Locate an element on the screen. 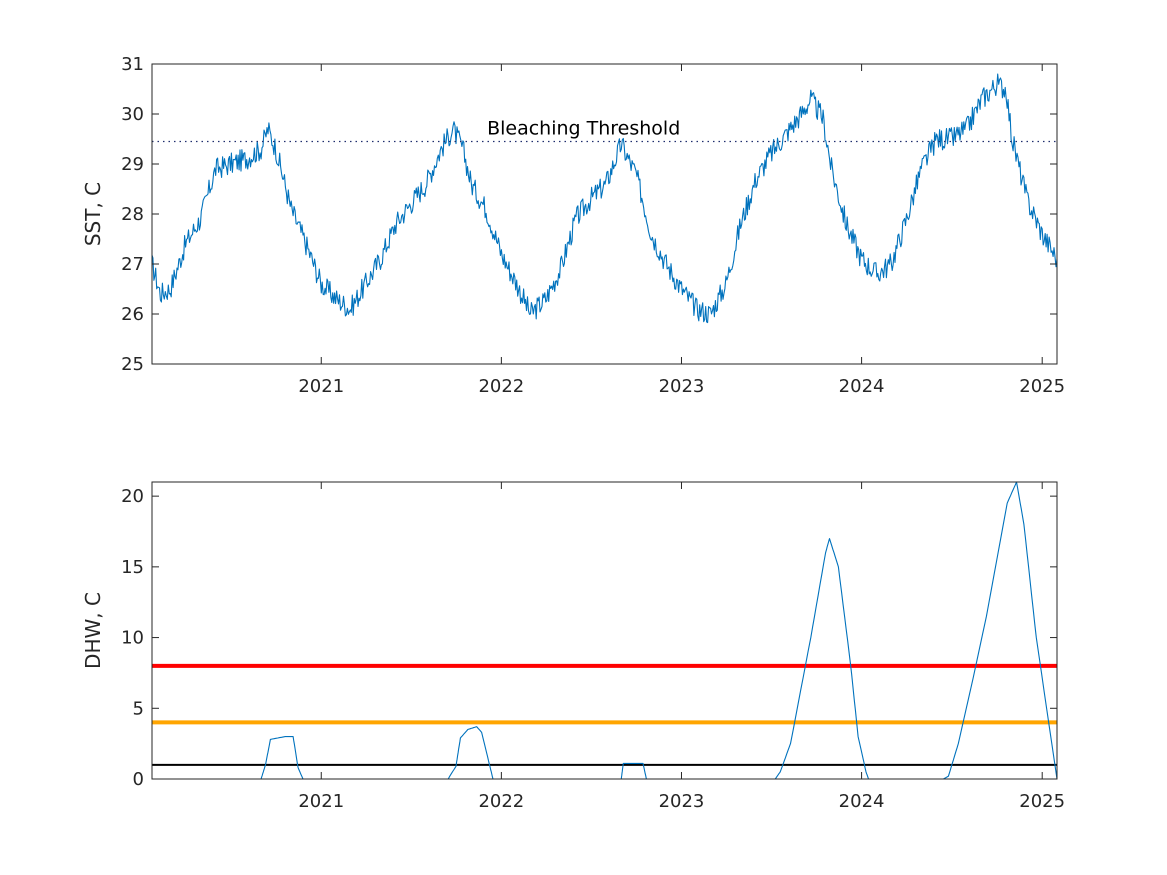 This screenshot has height=875, width=1167. dhw-y-axis-label: DHW, C is located at coordinates (93, 630).